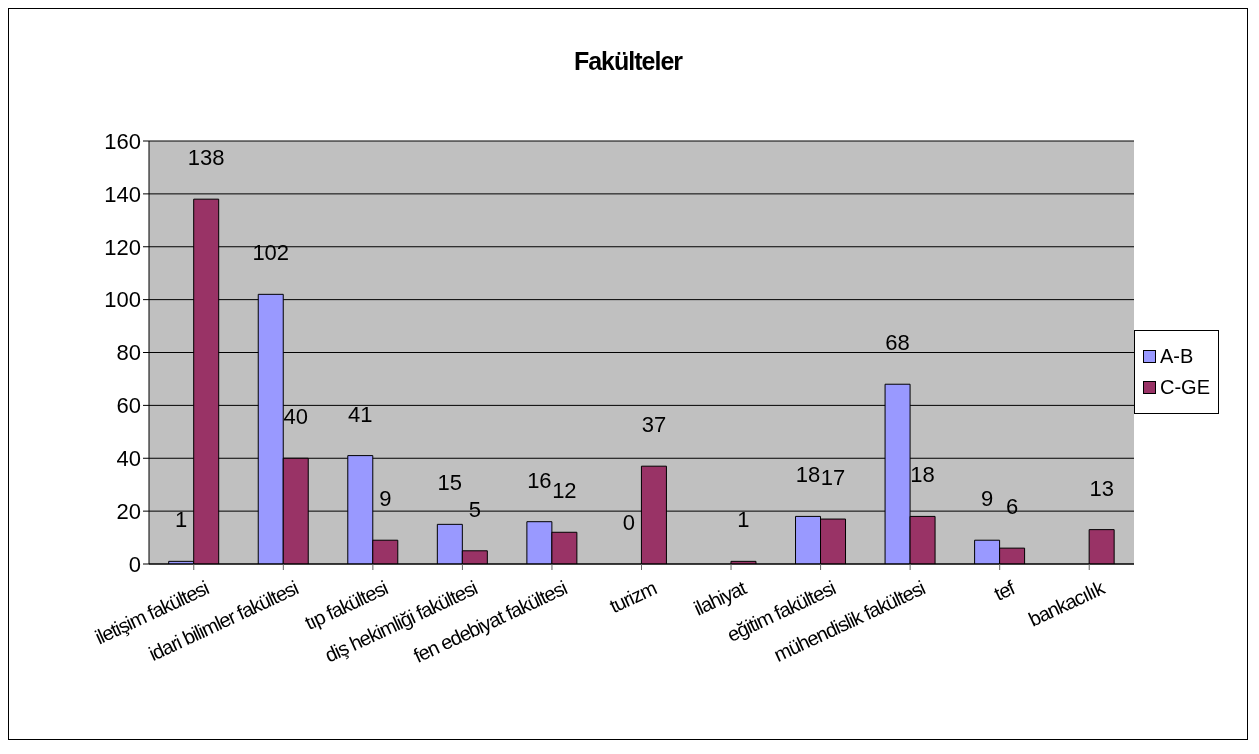  What do you see at coordinates (1101, 488) in the screenshot?
I see `data-label: 13` at bounding box center [1101, 488].